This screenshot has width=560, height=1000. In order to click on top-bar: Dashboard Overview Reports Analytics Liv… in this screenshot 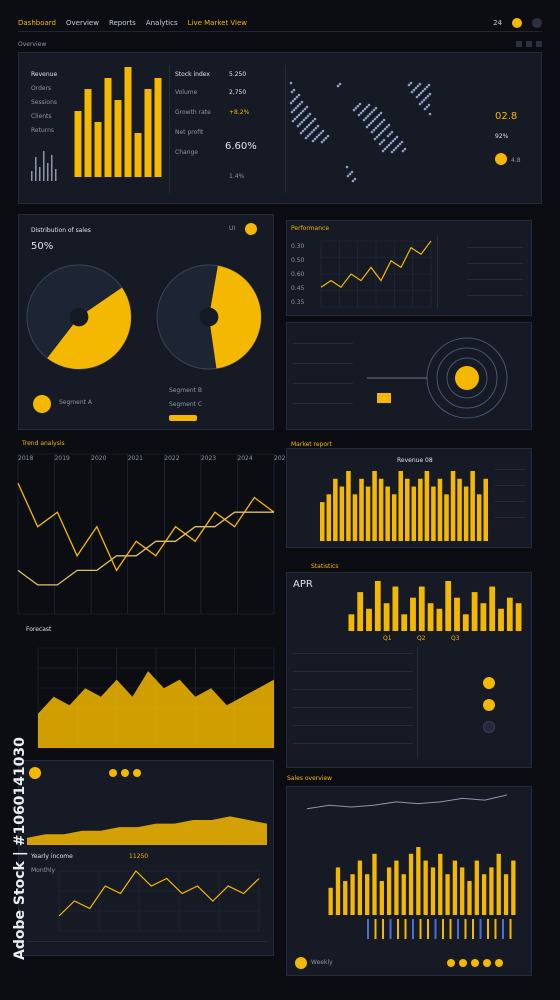, I will do `click(280, 23)`.